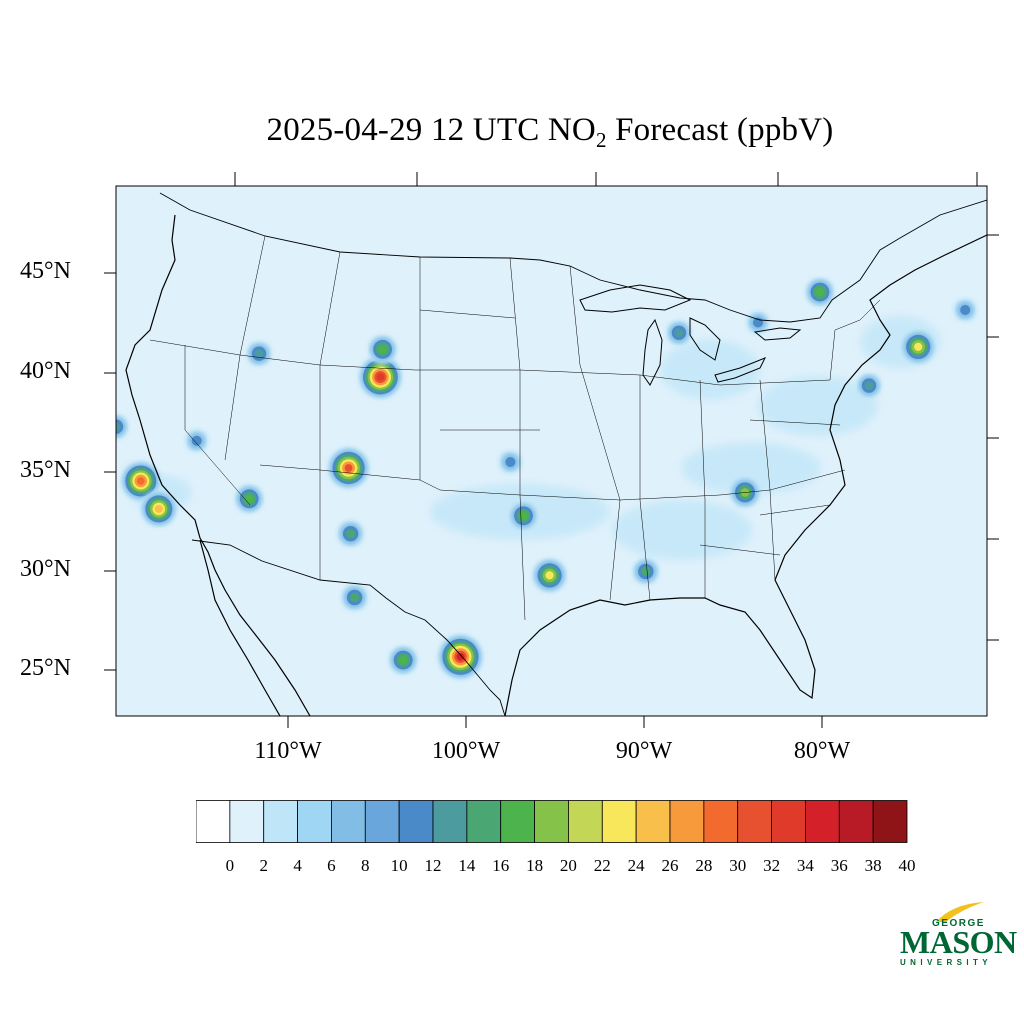 The width and height of the screenshot is (1024, 1024). I want to click on colorbar-label-28: 28, so click(704, 865).